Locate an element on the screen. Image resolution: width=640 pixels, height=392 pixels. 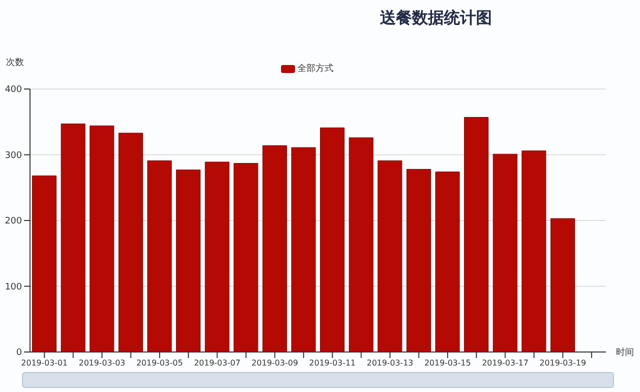
x-tick-label: 2019-03-15 is located at coordinates (447, 363).